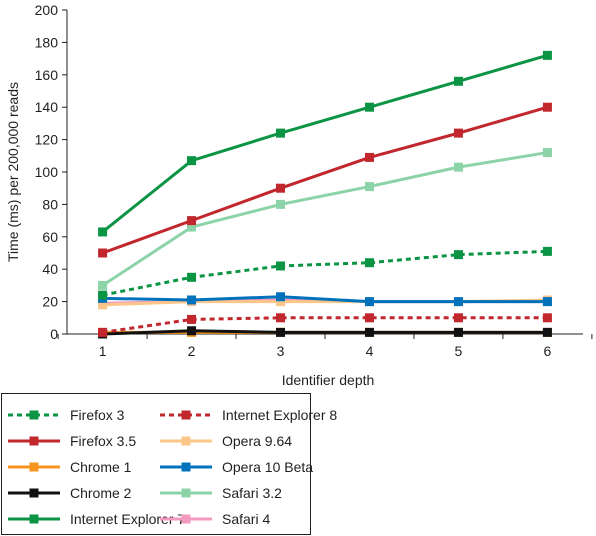 This screenshot has width=596, height=536. I want to click on legend-label: Internet Explorer 7, so click(127, 519).